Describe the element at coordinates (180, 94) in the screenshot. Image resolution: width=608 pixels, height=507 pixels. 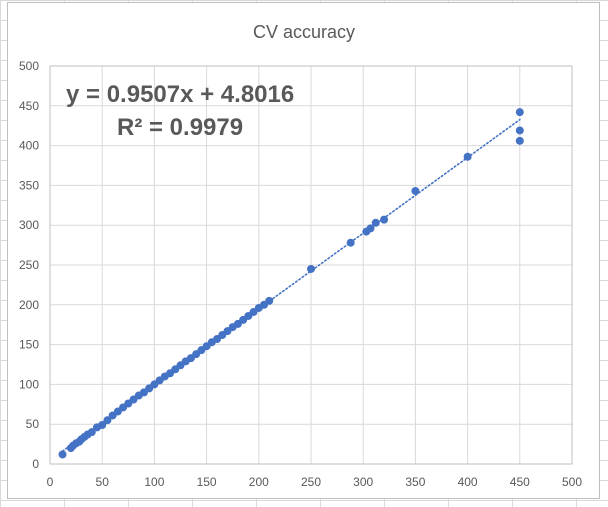
I see `trendline-equation: y = 0.9507x + 4.8016` at that location.